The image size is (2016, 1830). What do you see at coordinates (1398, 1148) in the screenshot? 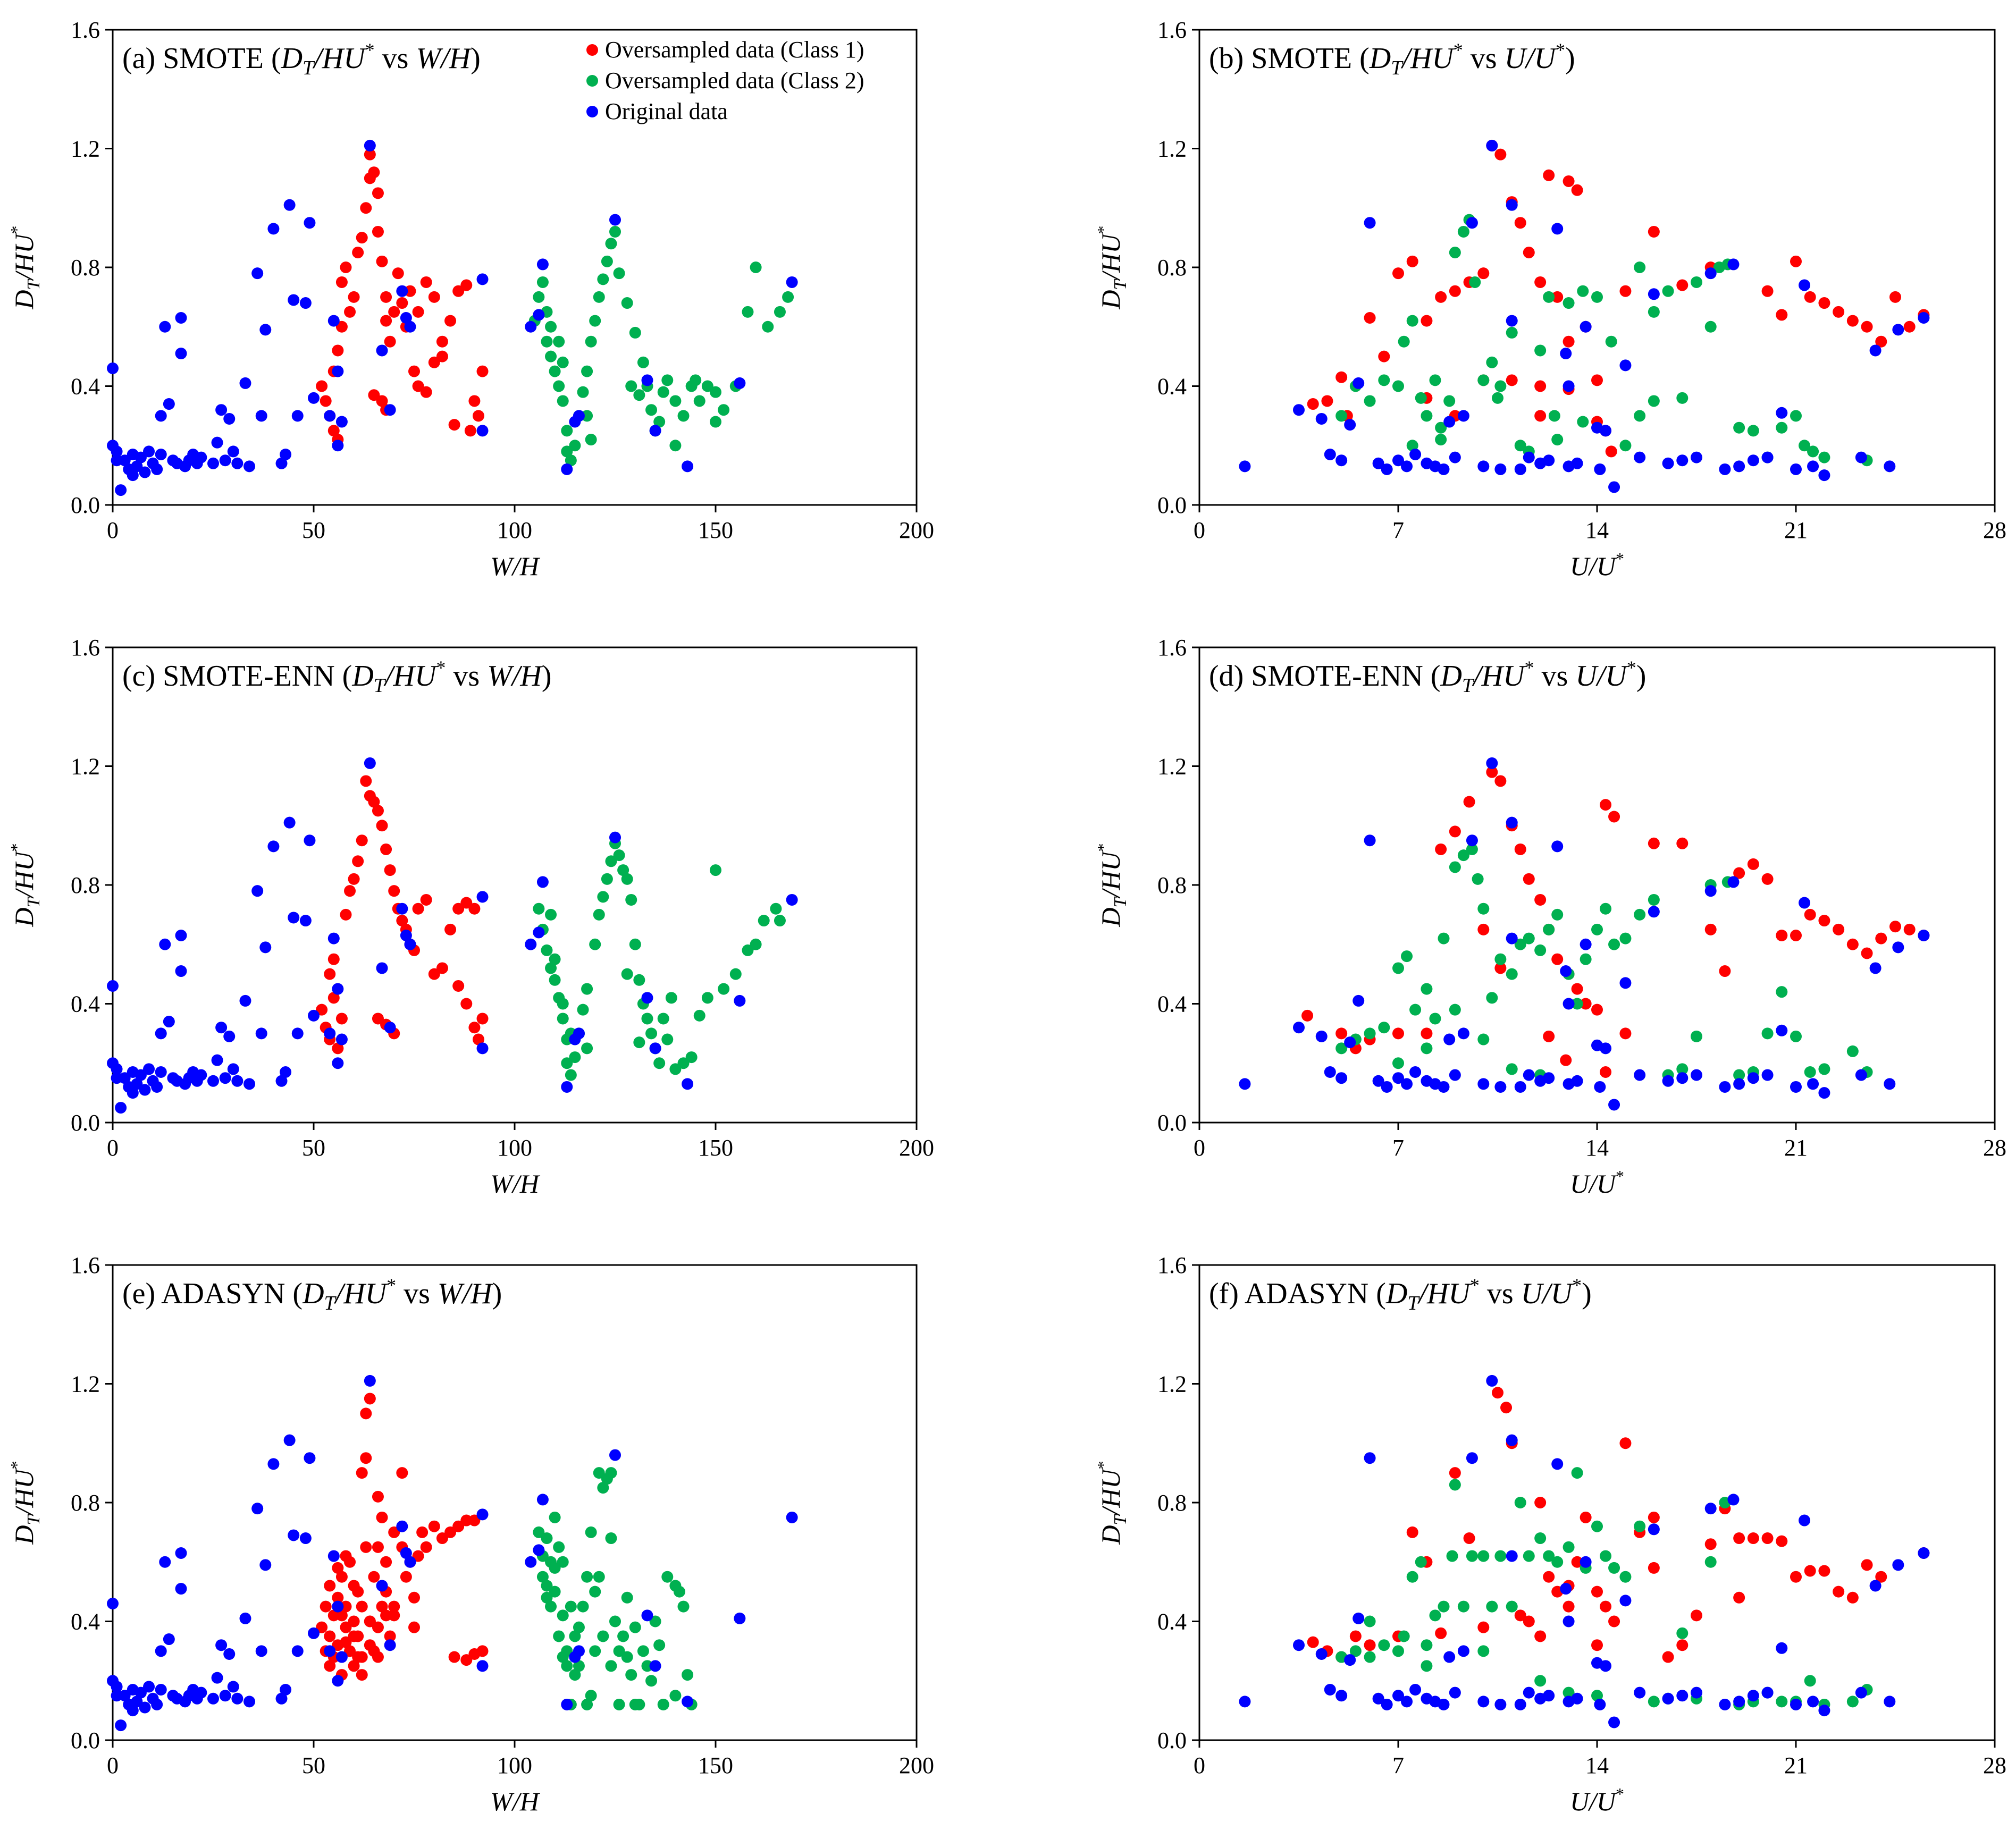
I see `x-tick-label: 7` at bounding box center [1398, 1148].